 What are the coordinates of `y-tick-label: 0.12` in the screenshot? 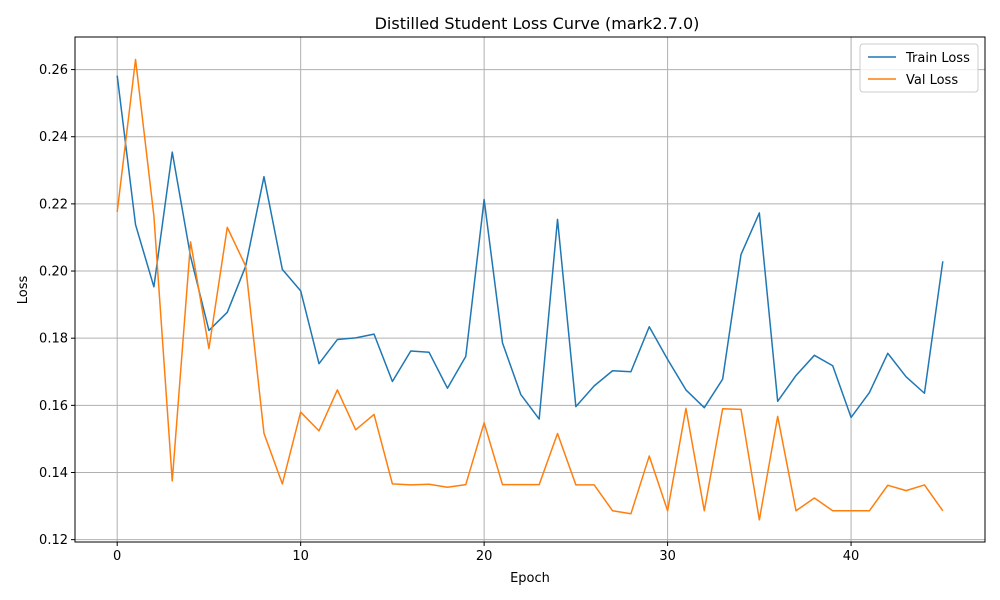 It's located at (53, 540).